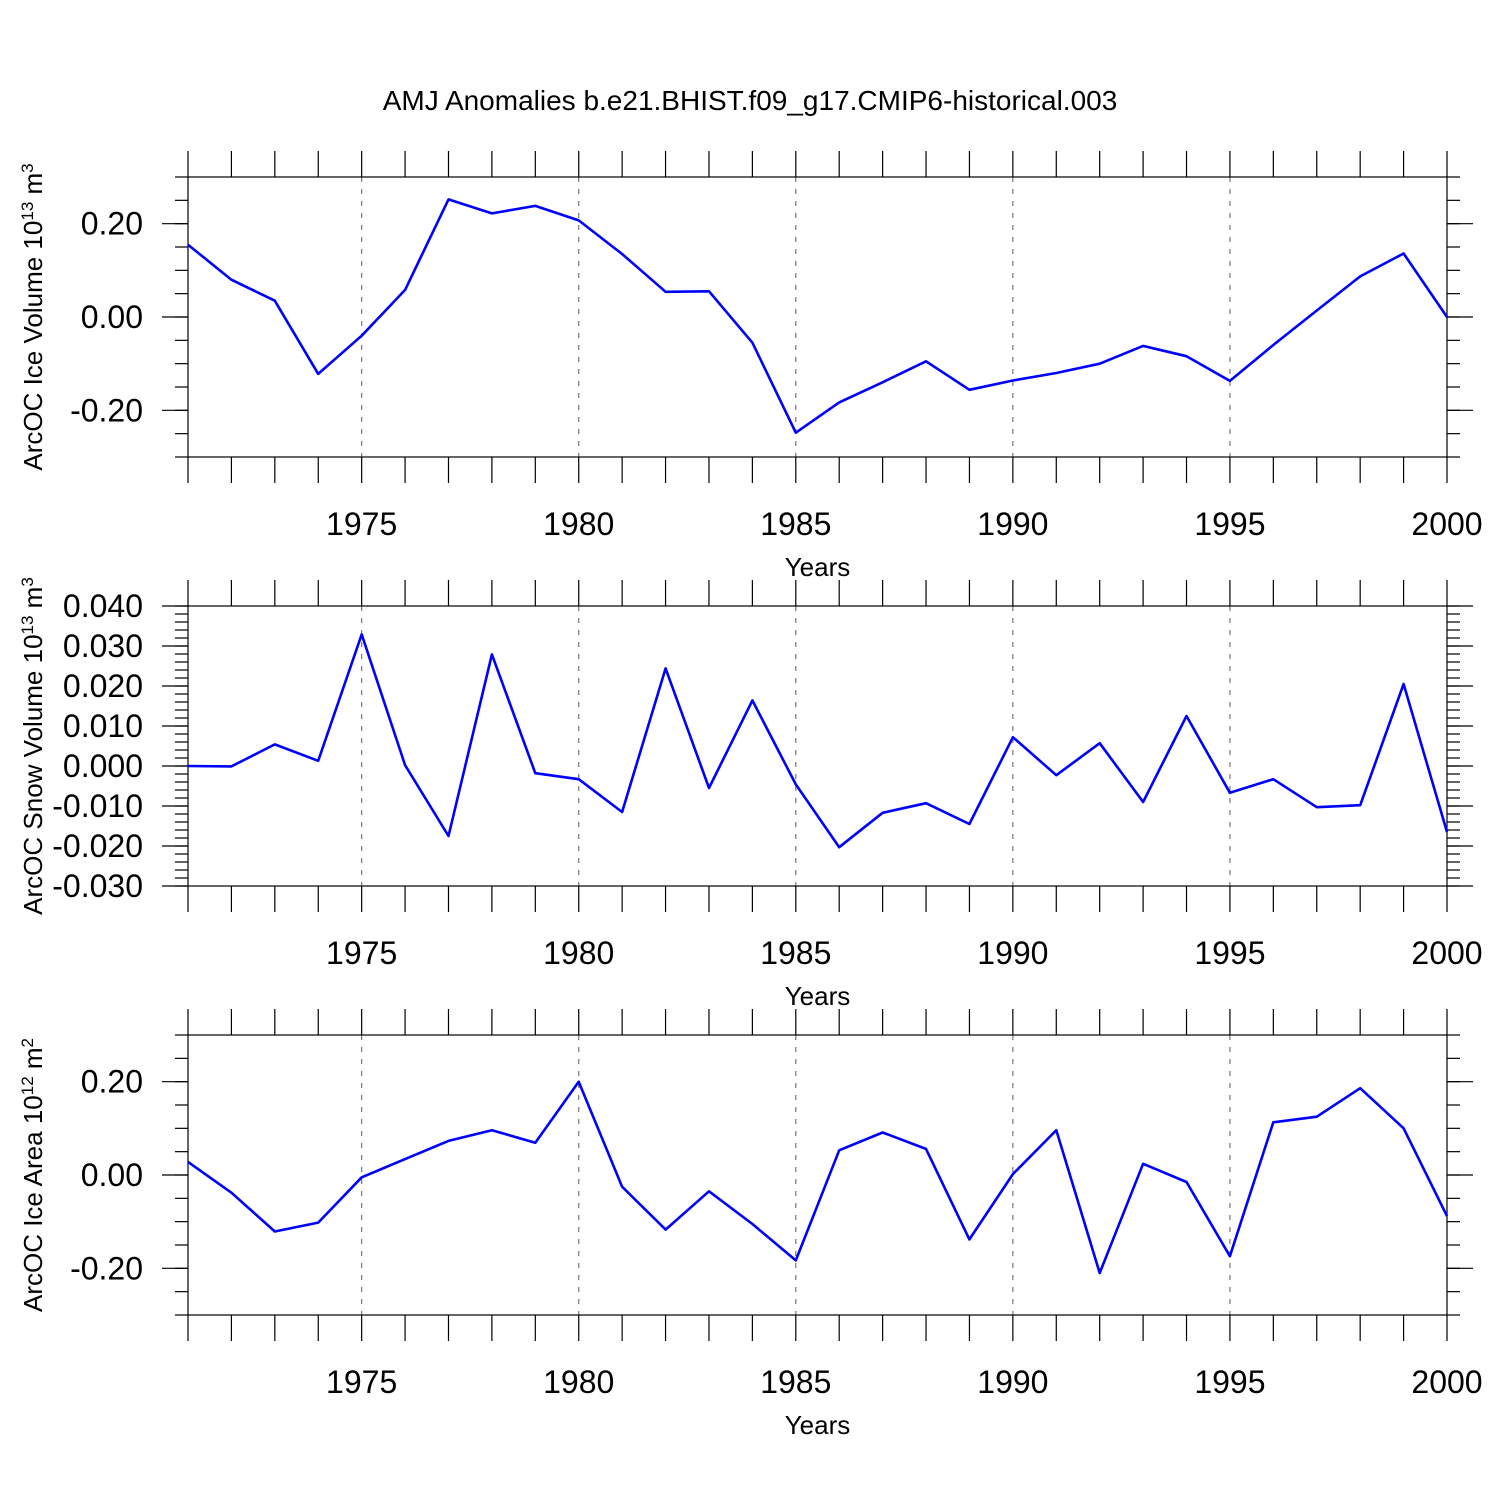  What do you see at coordinates (33, 1175) in the screenshot?
I see `y-axis-label: ArcOC Ice Area 1012 m2` at bounding box center [33, 1175].